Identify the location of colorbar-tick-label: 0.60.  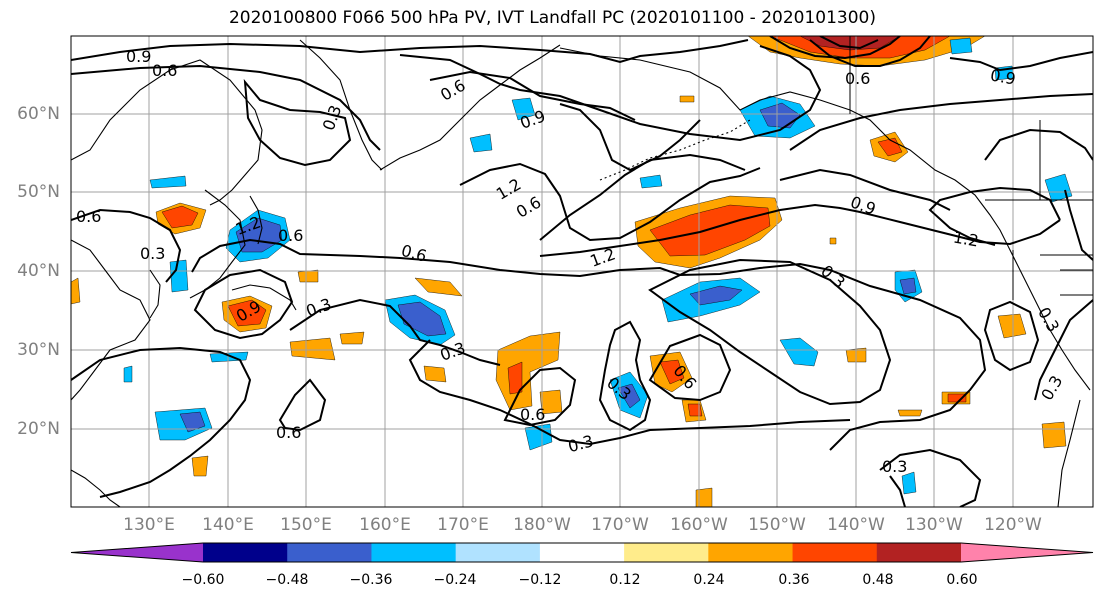
(962, 580).